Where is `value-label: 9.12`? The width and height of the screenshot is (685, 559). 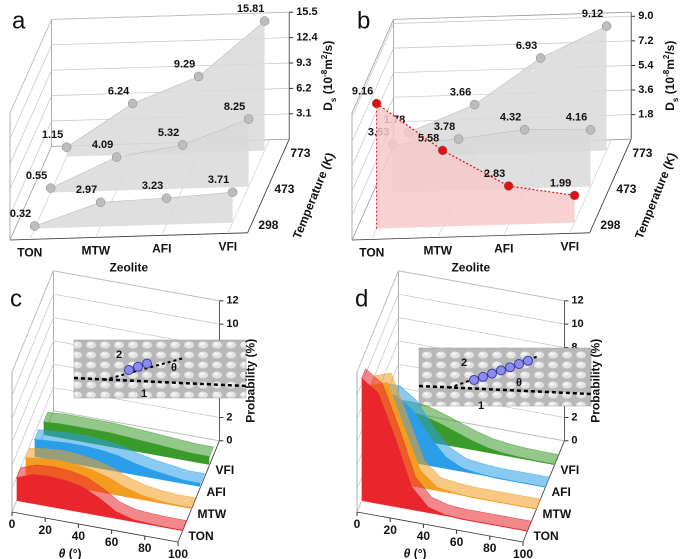 value-label: 9.12 is located at coordinates (592, 14).